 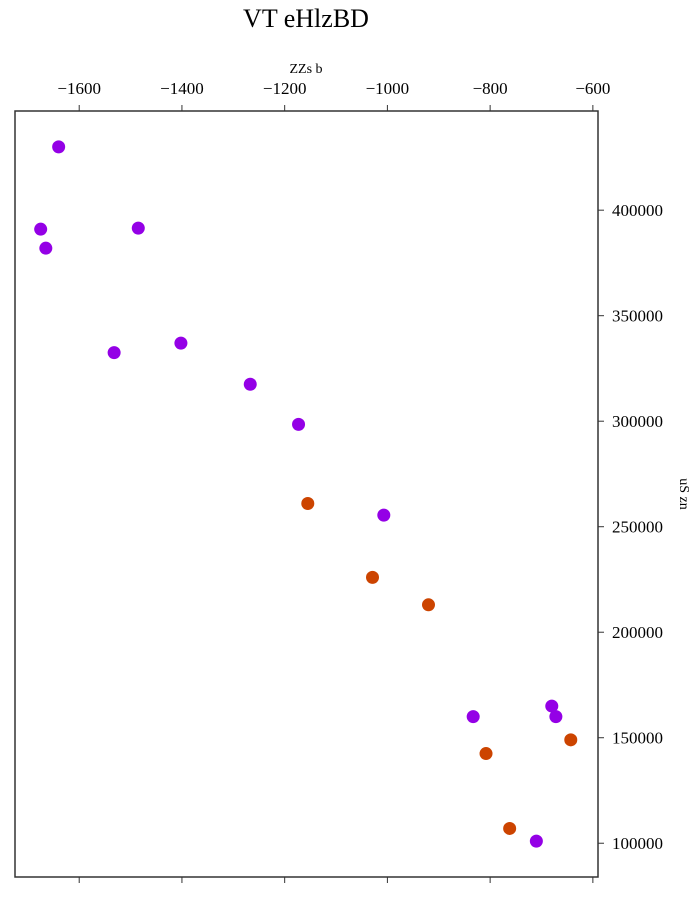 What do you see at coordinates (388, 88) in the screenshot?
I see `x-tick-label: −1000` at bounding box center [388, 88].